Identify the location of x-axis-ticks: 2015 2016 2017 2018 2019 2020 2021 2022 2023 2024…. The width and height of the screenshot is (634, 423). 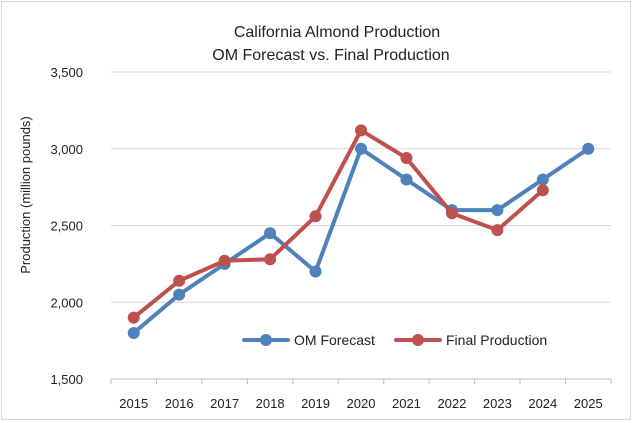
(361, 395).